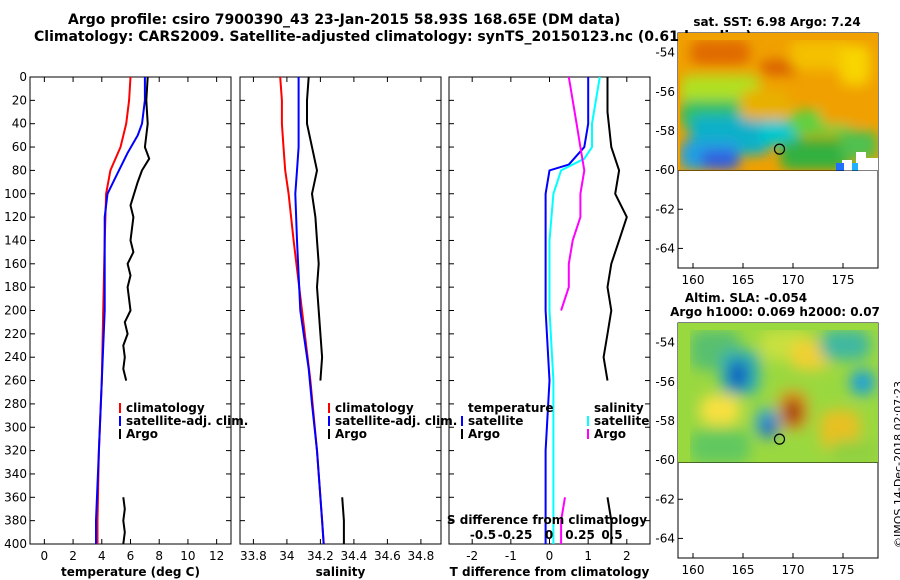 This screenshot has width=900, height=580. Describe the element at coordinates (511, 556) in the screenshot. I see `difference-xtick-label: -1` at that location.